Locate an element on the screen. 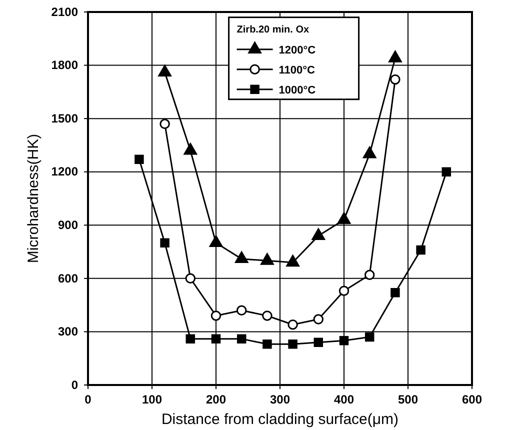 This screenshot has height=430, width=509. x-tick-label: 0 is located at coordinates (88, 399).